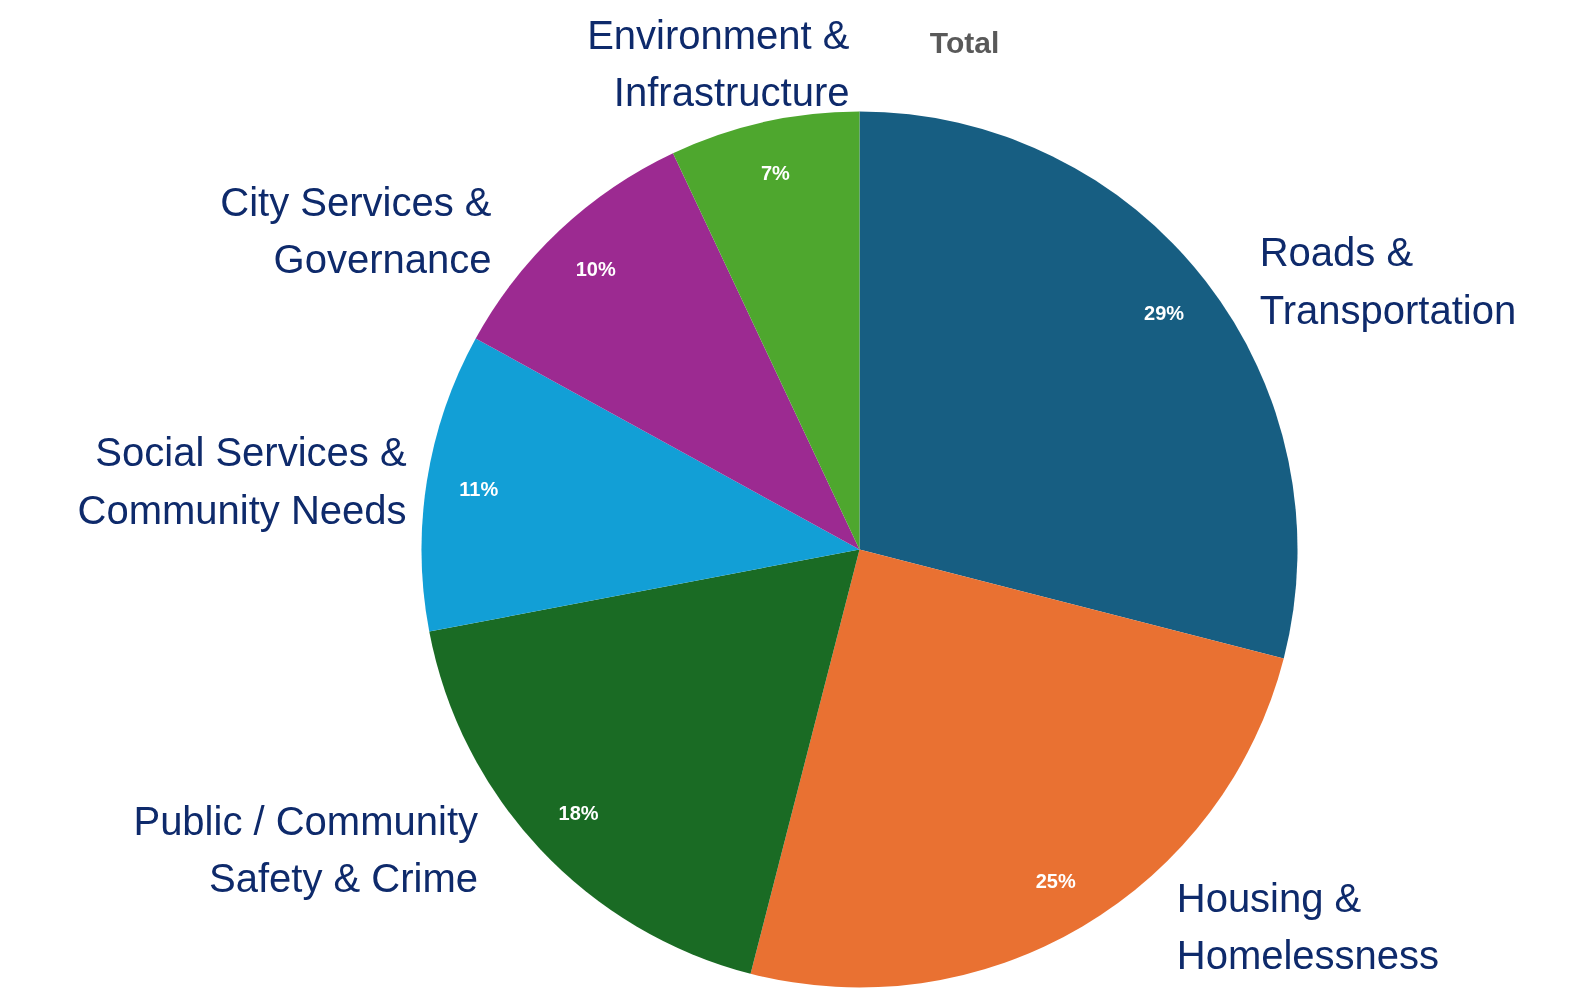 The height and width of the screenshot is (994, 1589). Describe the element at coordinates (1055, 881) in the screenshot. I see `data-label: 25%` at that location.